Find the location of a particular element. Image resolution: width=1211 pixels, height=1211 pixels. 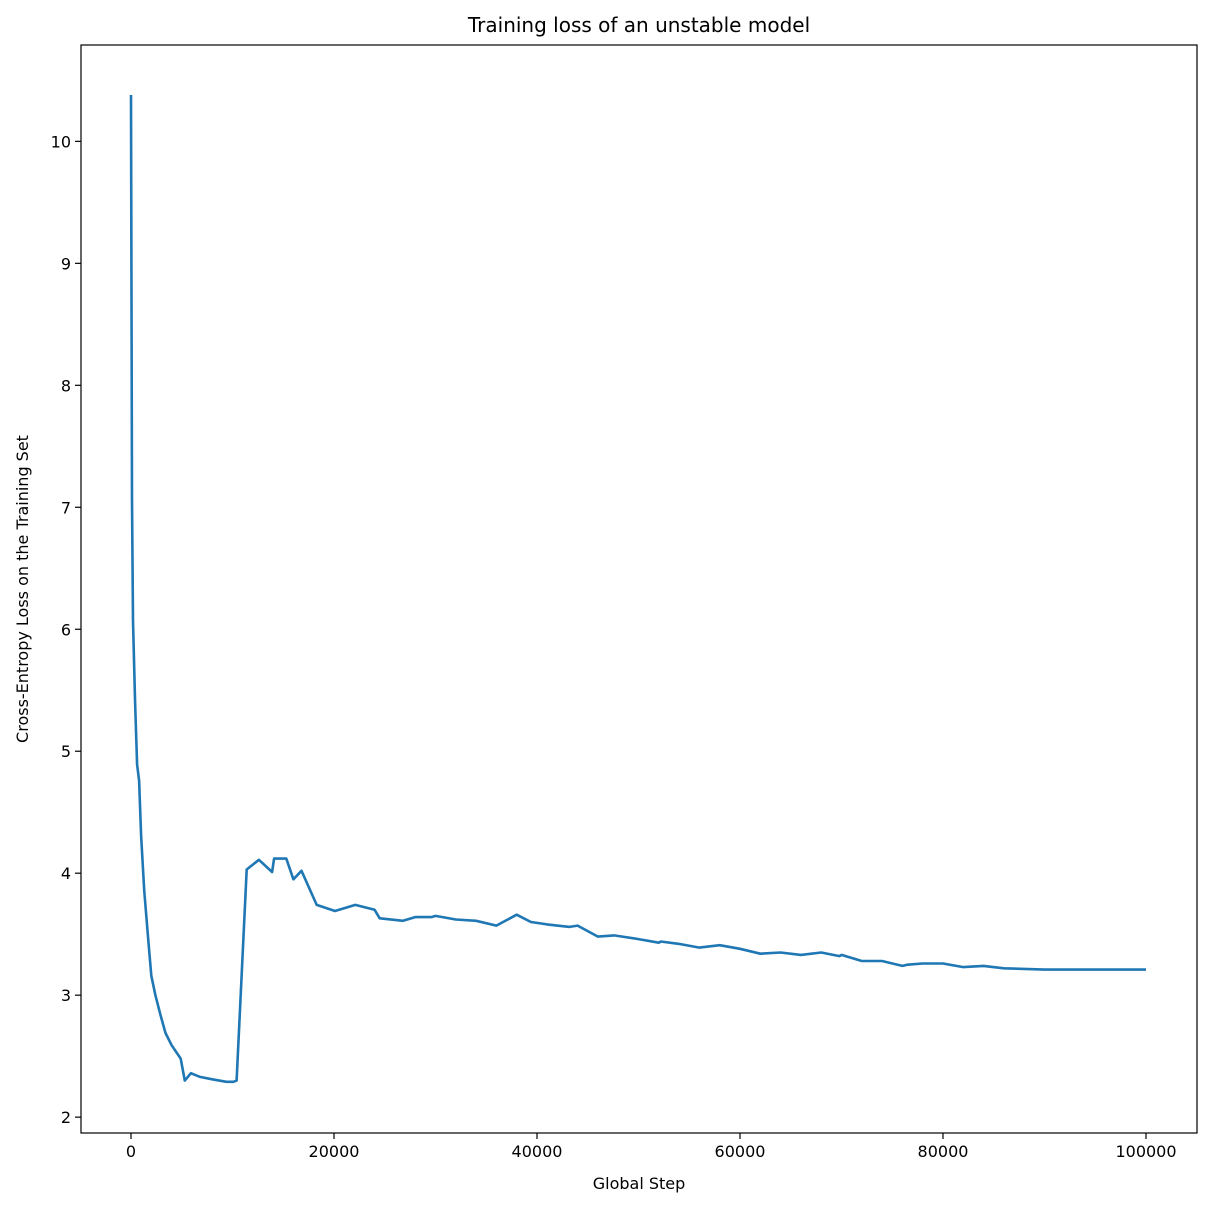

x-tick-label: 80000 is located at coordinates (943, 1151).